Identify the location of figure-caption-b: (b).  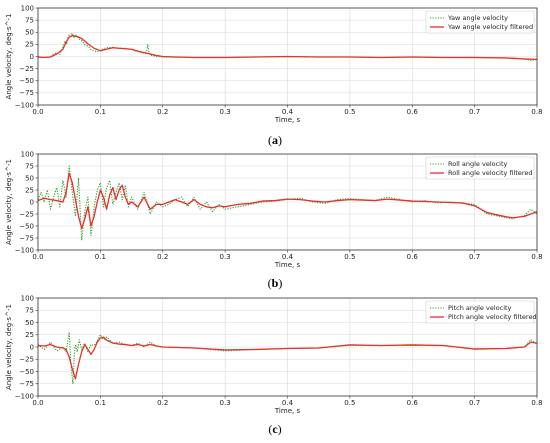
(275, 283).